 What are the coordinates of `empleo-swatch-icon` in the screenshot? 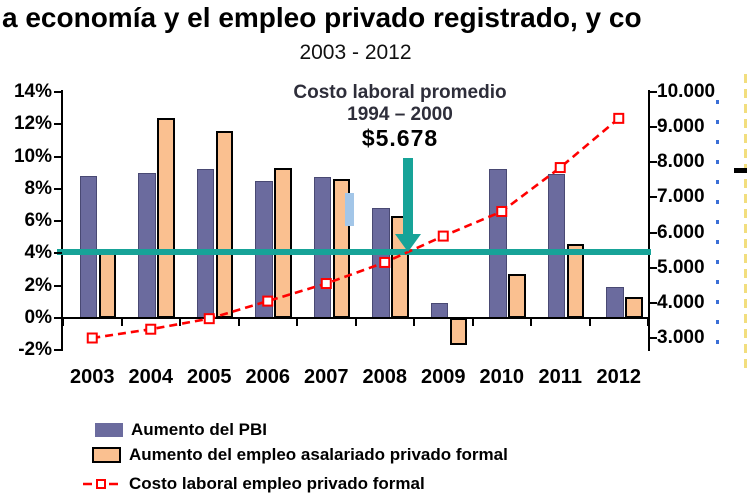 It's located at (106, 455).